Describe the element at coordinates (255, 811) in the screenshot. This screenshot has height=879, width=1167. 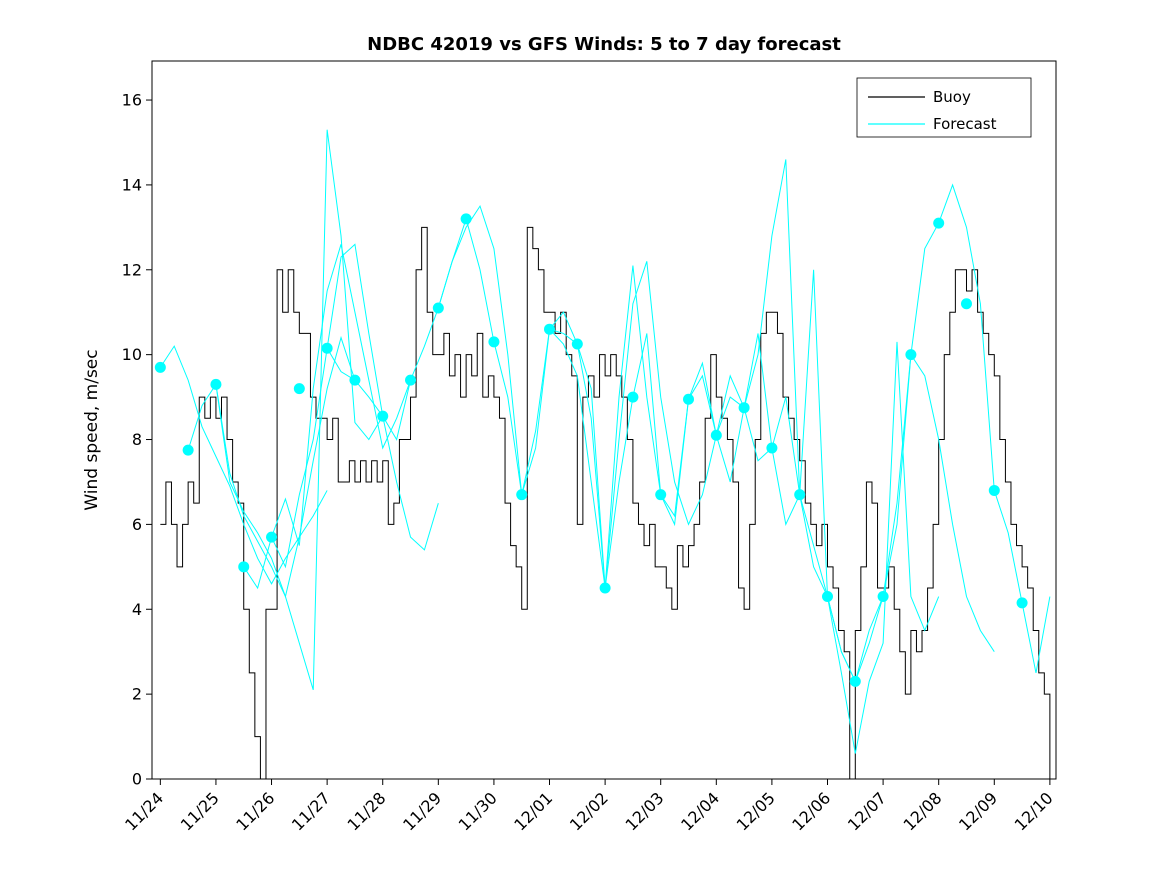
I see `x-tick-label: 11/26` at that location.